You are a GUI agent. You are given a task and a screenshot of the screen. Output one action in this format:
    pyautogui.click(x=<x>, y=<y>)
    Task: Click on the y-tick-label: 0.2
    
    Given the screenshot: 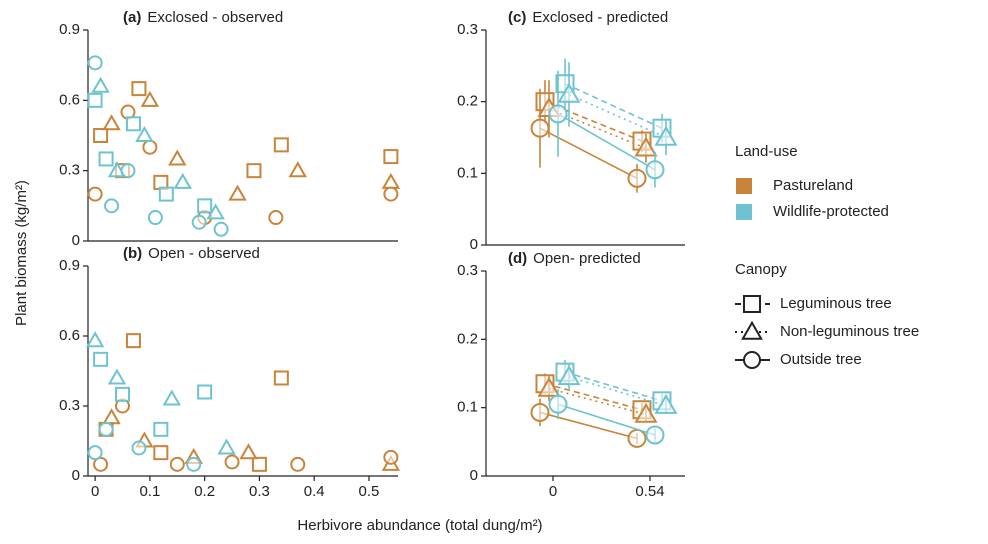 What is the action you would take?
    pyautogui.click(x=467, y=101)
    